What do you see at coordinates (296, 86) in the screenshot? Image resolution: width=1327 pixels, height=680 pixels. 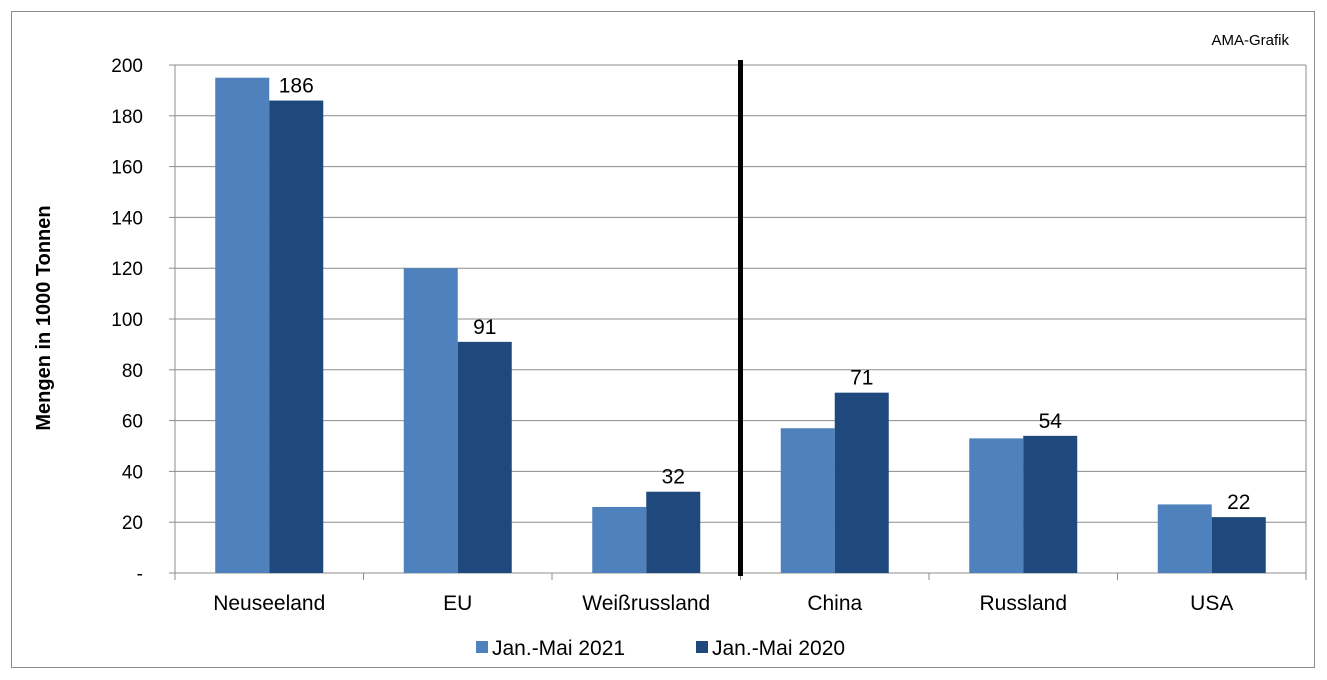 I see `data-label: 186` at bounding box center [296, 86].